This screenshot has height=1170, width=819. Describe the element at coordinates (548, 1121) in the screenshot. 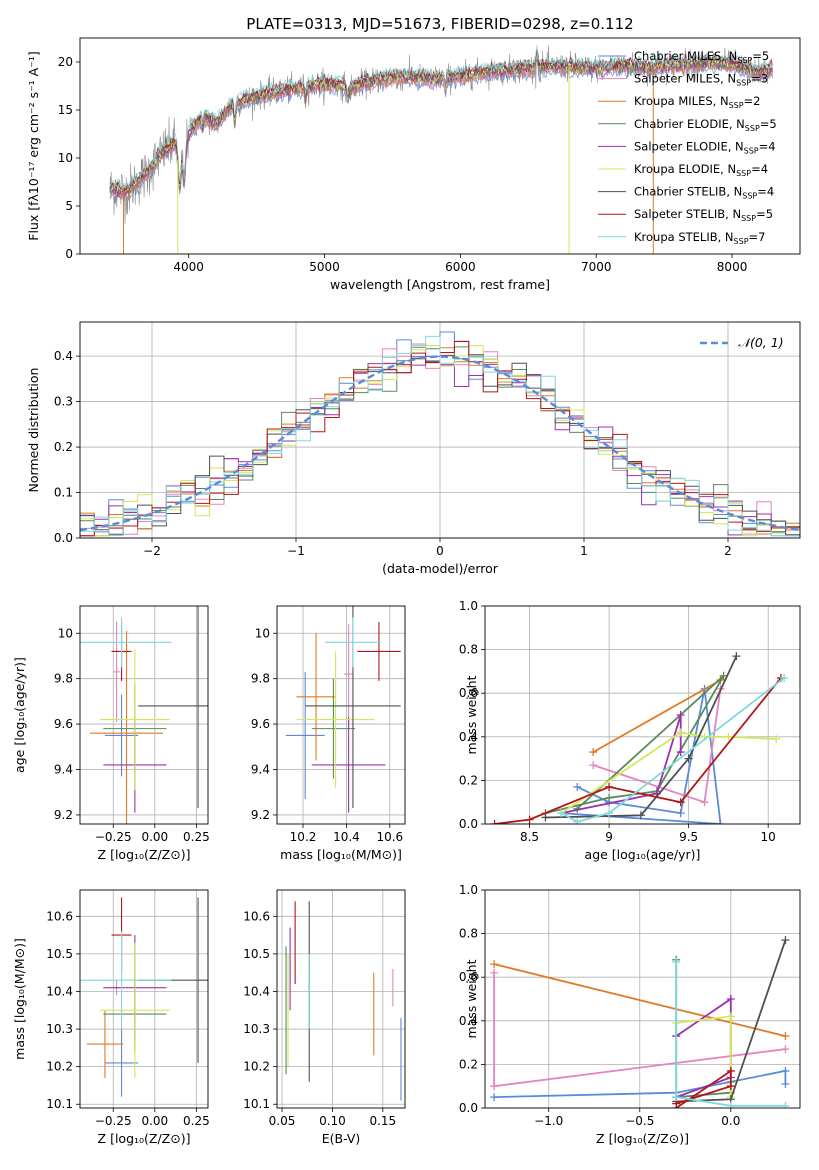

I see `x-tick-label: −1.0` at that location.